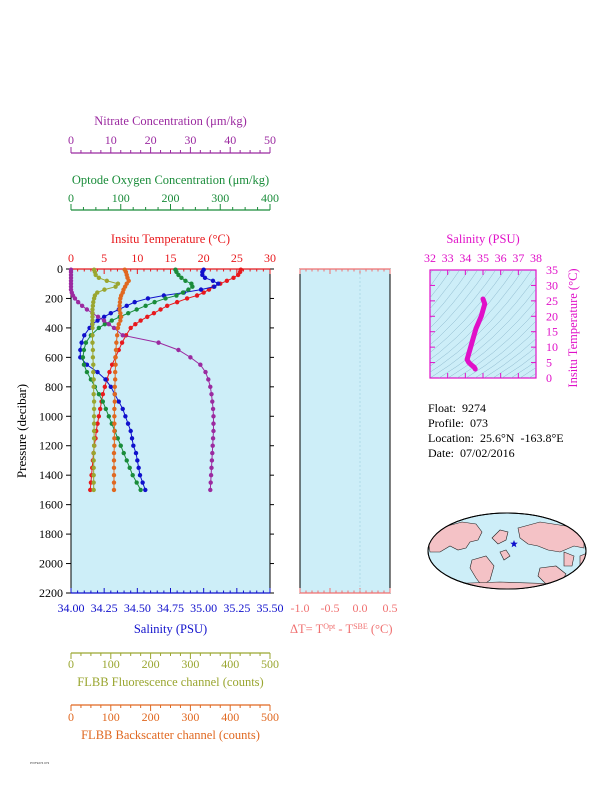 This screenshot has width=612, height=792. Describe the element at coordinates (230, 140) in the screenshot. I see `nitrate-tick-label: 40` at that location.